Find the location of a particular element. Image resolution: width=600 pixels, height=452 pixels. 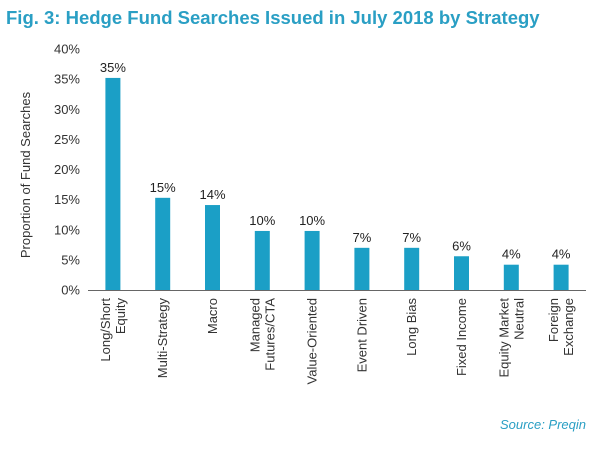

x-tick-label-line: Multi-Strategy is located at coordinates (162, 338).